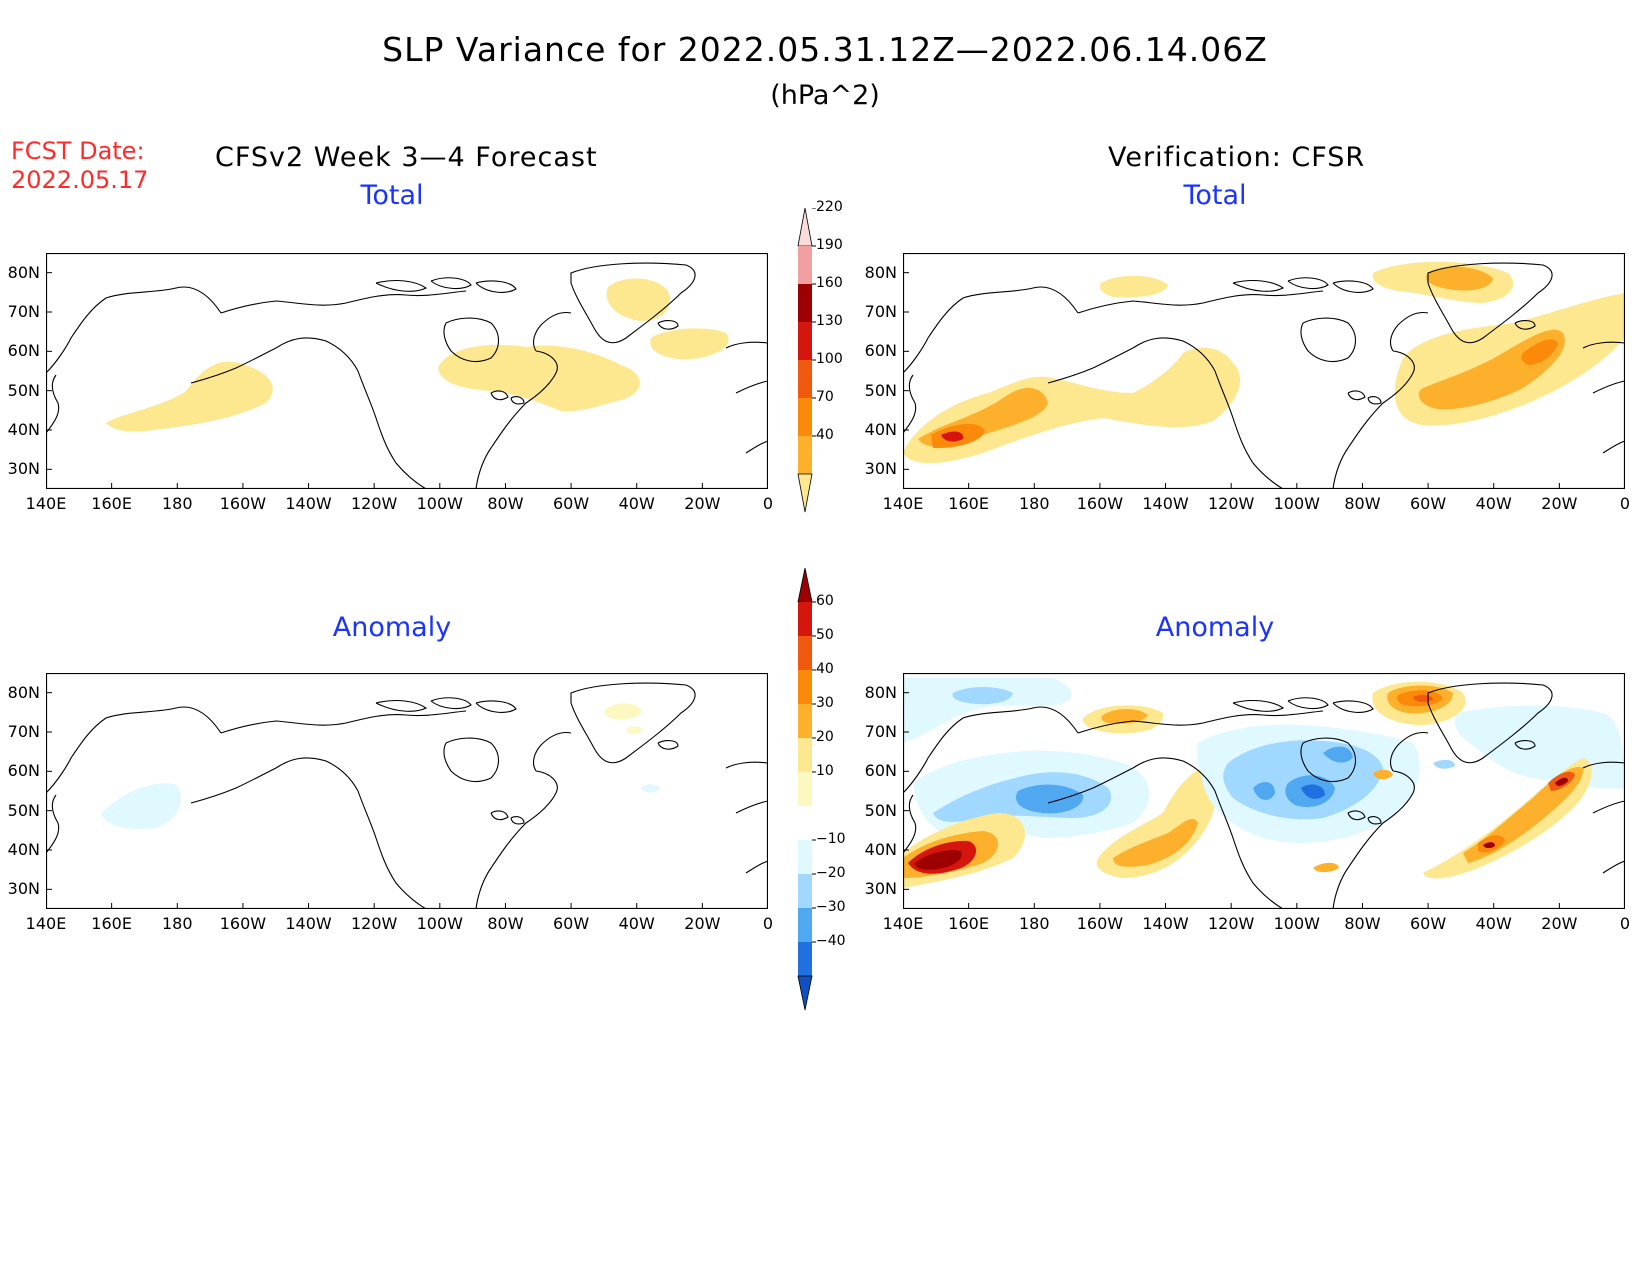  Describe the element at coordinates (829, 359) in the screenshot. I see `colorbar-level-label: 100` at that location.